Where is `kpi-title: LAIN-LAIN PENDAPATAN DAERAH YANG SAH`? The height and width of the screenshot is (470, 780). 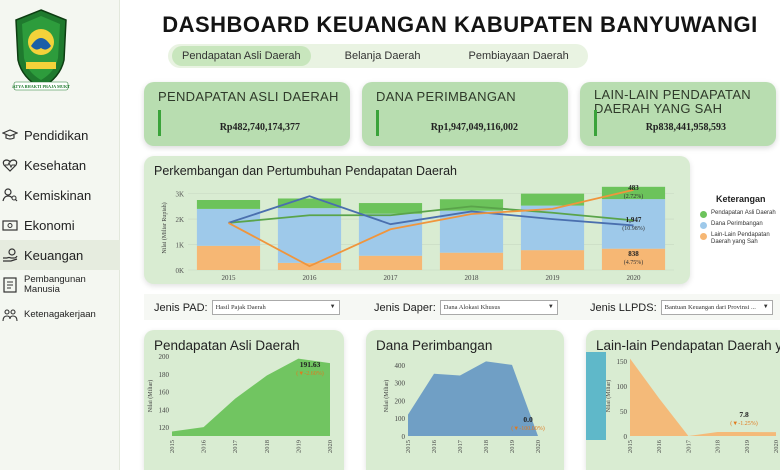 kpi-title: LAIN-LAIN PENDAPATAN DAERAH YANG SAH is located at coordinates (672, 101).